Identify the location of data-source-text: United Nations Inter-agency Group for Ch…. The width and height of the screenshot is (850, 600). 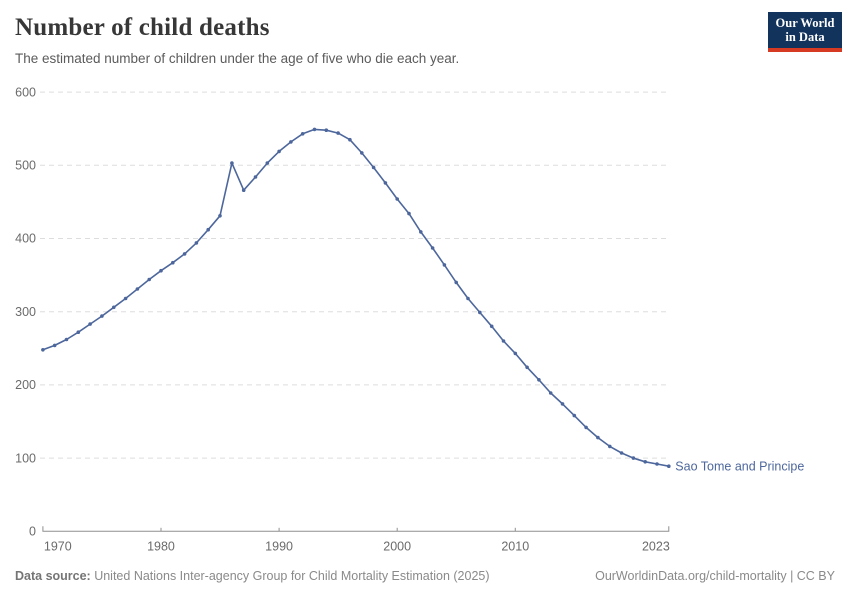
(290, 576).